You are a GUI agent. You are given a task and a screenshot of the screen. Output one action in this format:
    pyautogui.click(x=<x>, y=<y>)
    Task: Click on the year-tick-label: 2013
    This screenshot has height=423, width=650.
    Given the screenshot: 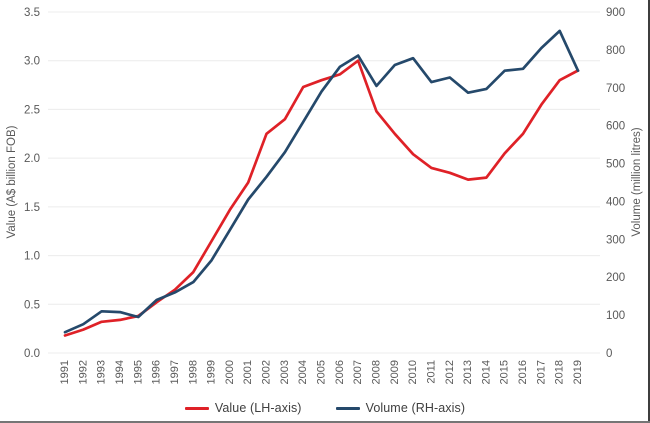 What is the action you would take?
    pyautogui.click(x=468, y=372)
    